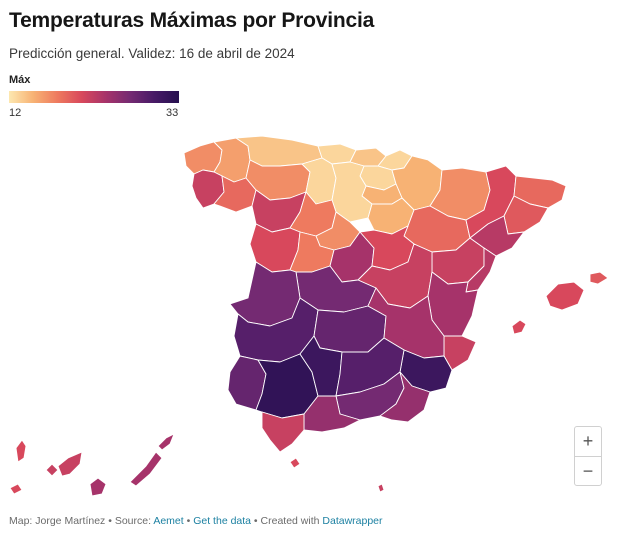 The image size is (619, 540). I want to click on province-ceuta, so click(295, 463).